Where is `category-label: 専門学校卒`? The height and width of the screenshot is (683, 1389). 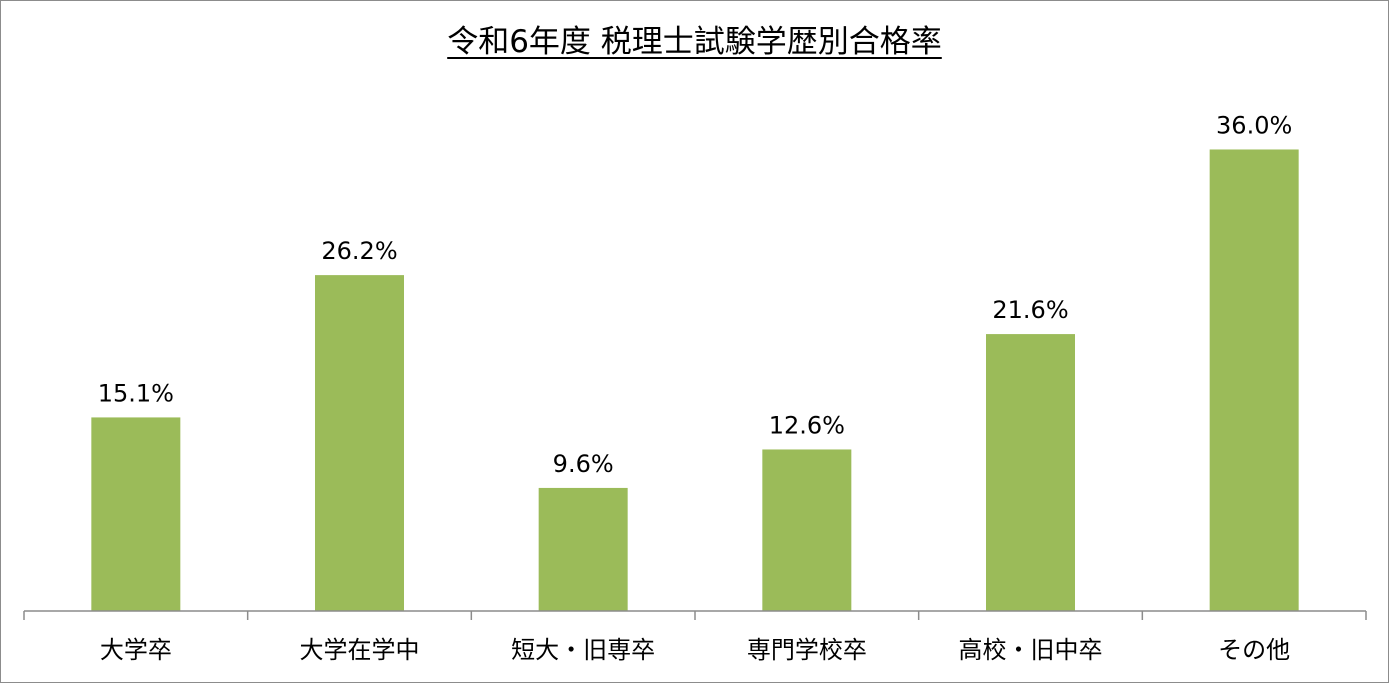
category-label: 専門学校卒 is located at coordinates (807, 650).